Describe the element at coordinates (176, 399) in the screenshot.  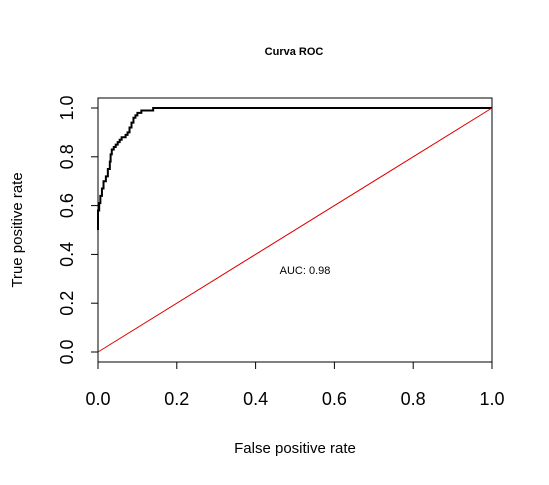
I see `x-tick-label: 0.2` at that location.